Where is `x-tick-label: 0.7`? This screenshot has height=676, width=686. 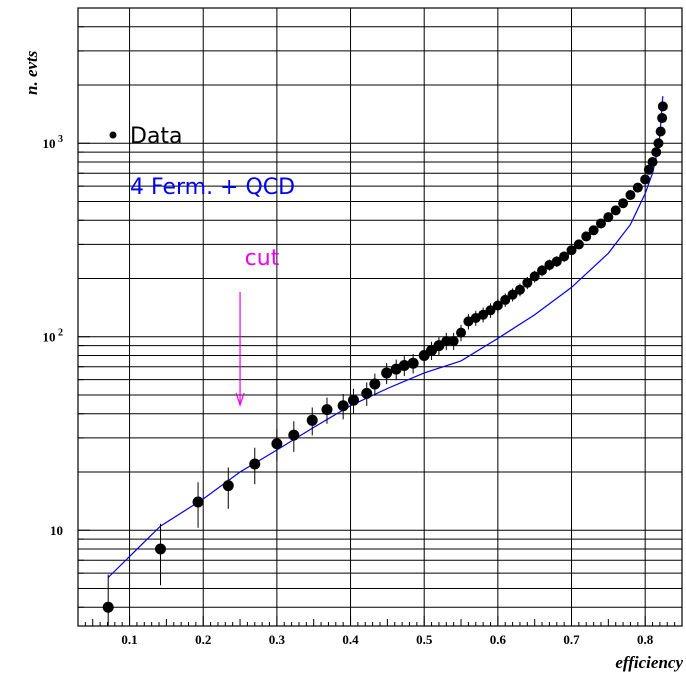 x-tick-label: 0.7 is located at coordinates (571, 639).